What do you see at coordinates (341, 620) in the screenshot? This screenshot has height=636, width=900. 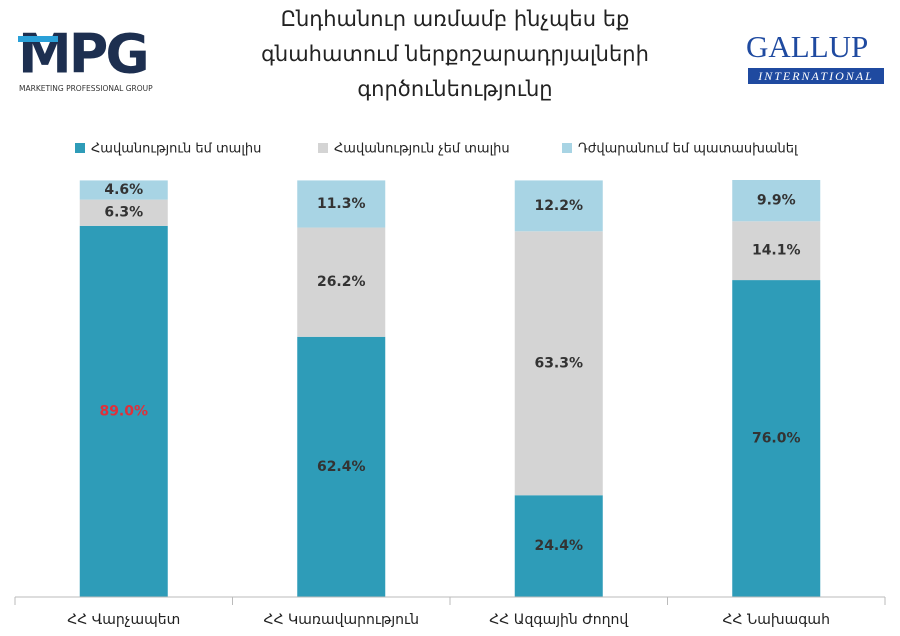 I see `x-tick-label: ՀՀ Կառավարություն` at bounding box center [341, 620].